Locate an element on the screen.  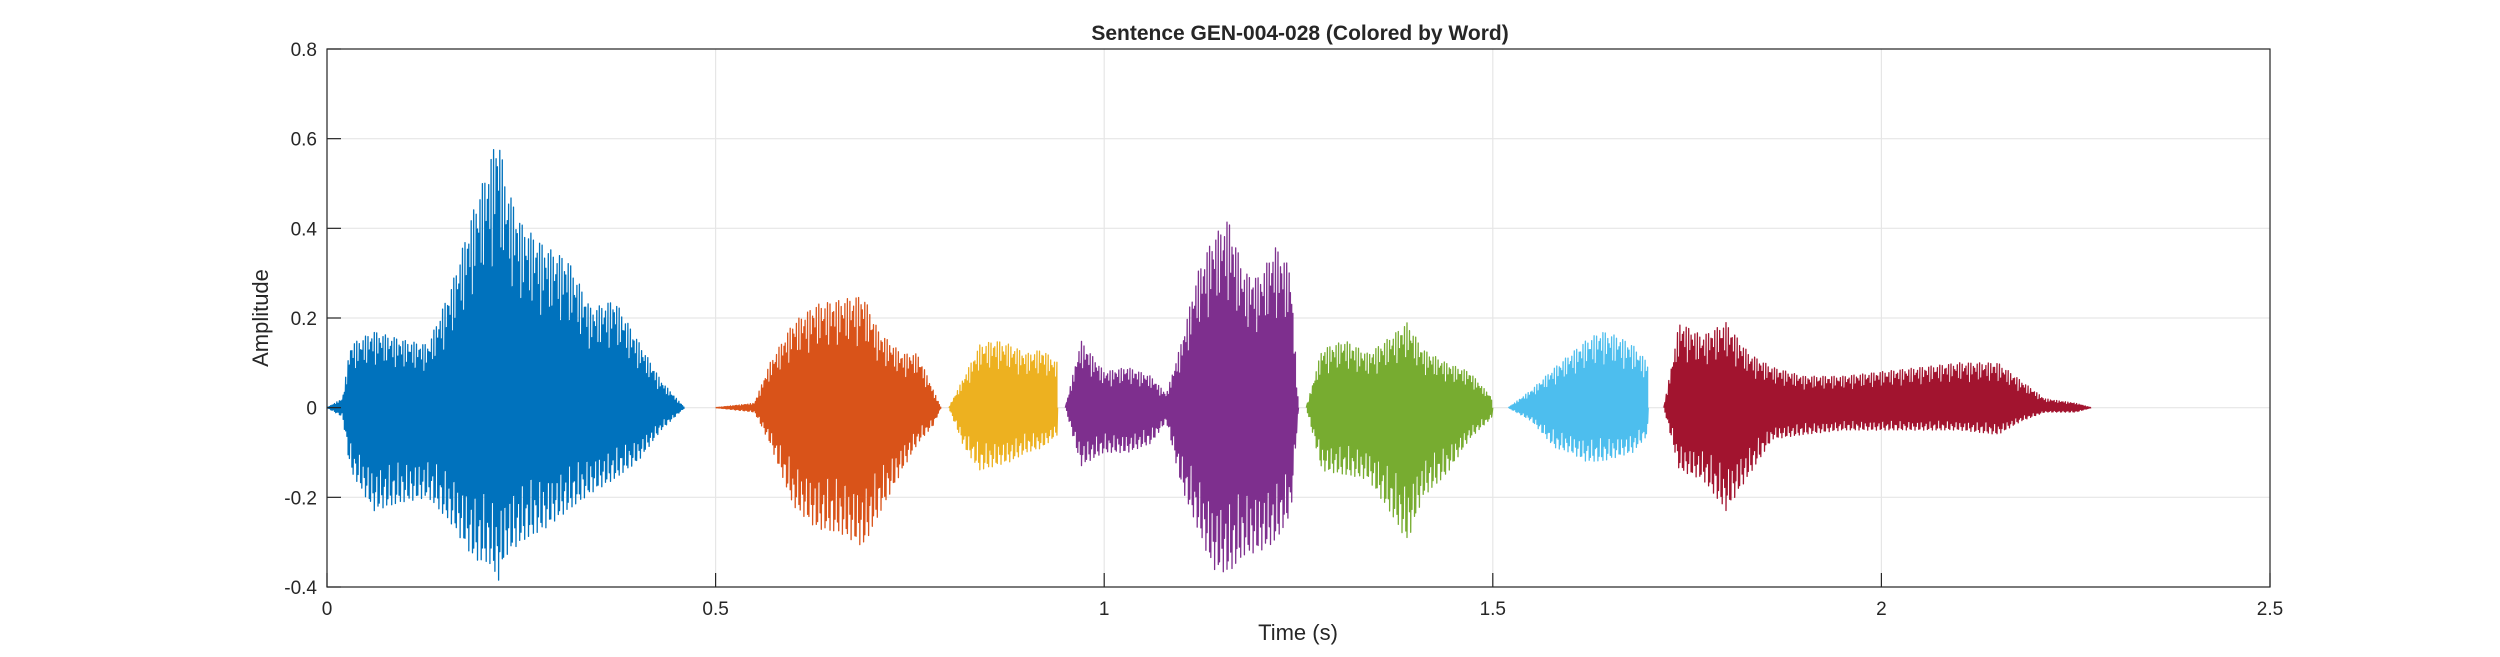
y-tick-label: -0.4 is located at coordinates (300, 588).